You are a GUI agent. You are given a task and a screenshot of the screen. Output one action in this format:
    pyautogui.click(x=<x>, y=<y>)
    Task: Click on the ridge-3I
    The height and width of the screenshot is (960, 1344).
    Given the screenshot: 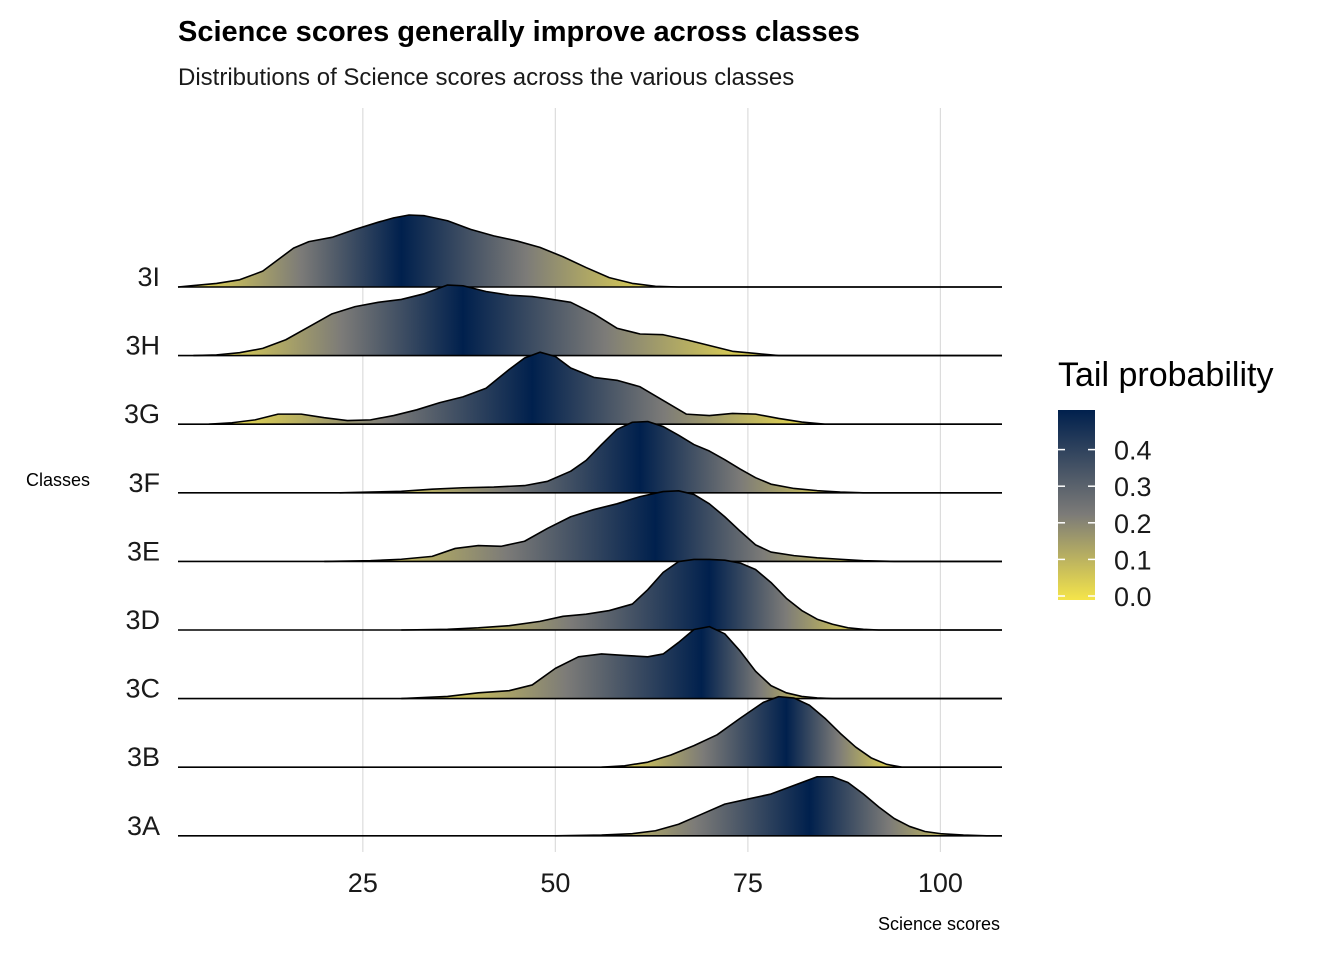 What is the action you would take?
    pyautogui.click(x=589, y=251)
    